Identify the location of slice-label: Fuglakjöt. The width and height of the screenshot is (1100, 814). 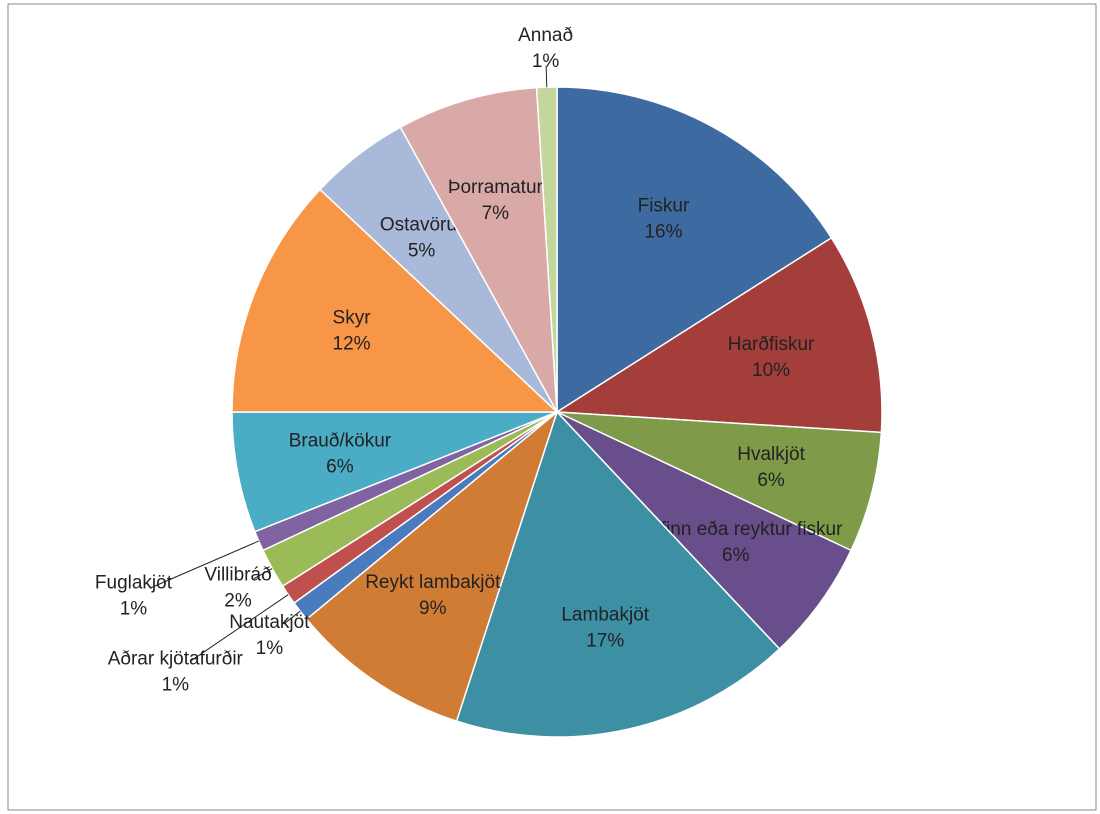
(134, 582).